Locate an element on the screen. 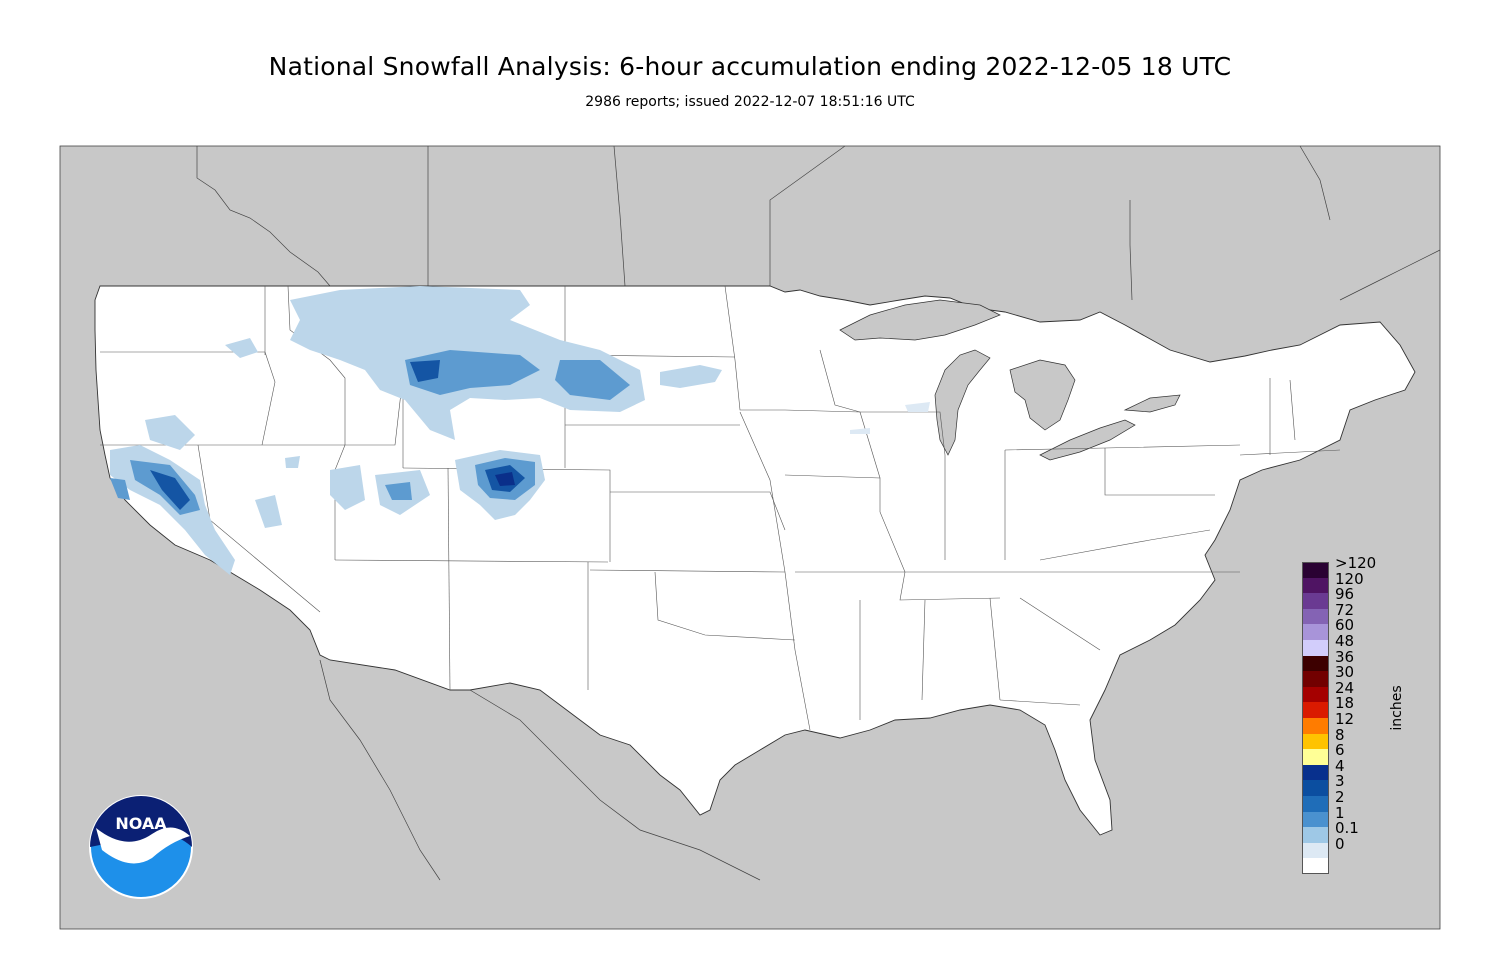 Image resolution: width=1500 pixels, height=978 pixels. colorbar-tick-label: 1 is located at coordinates (1340, 812).